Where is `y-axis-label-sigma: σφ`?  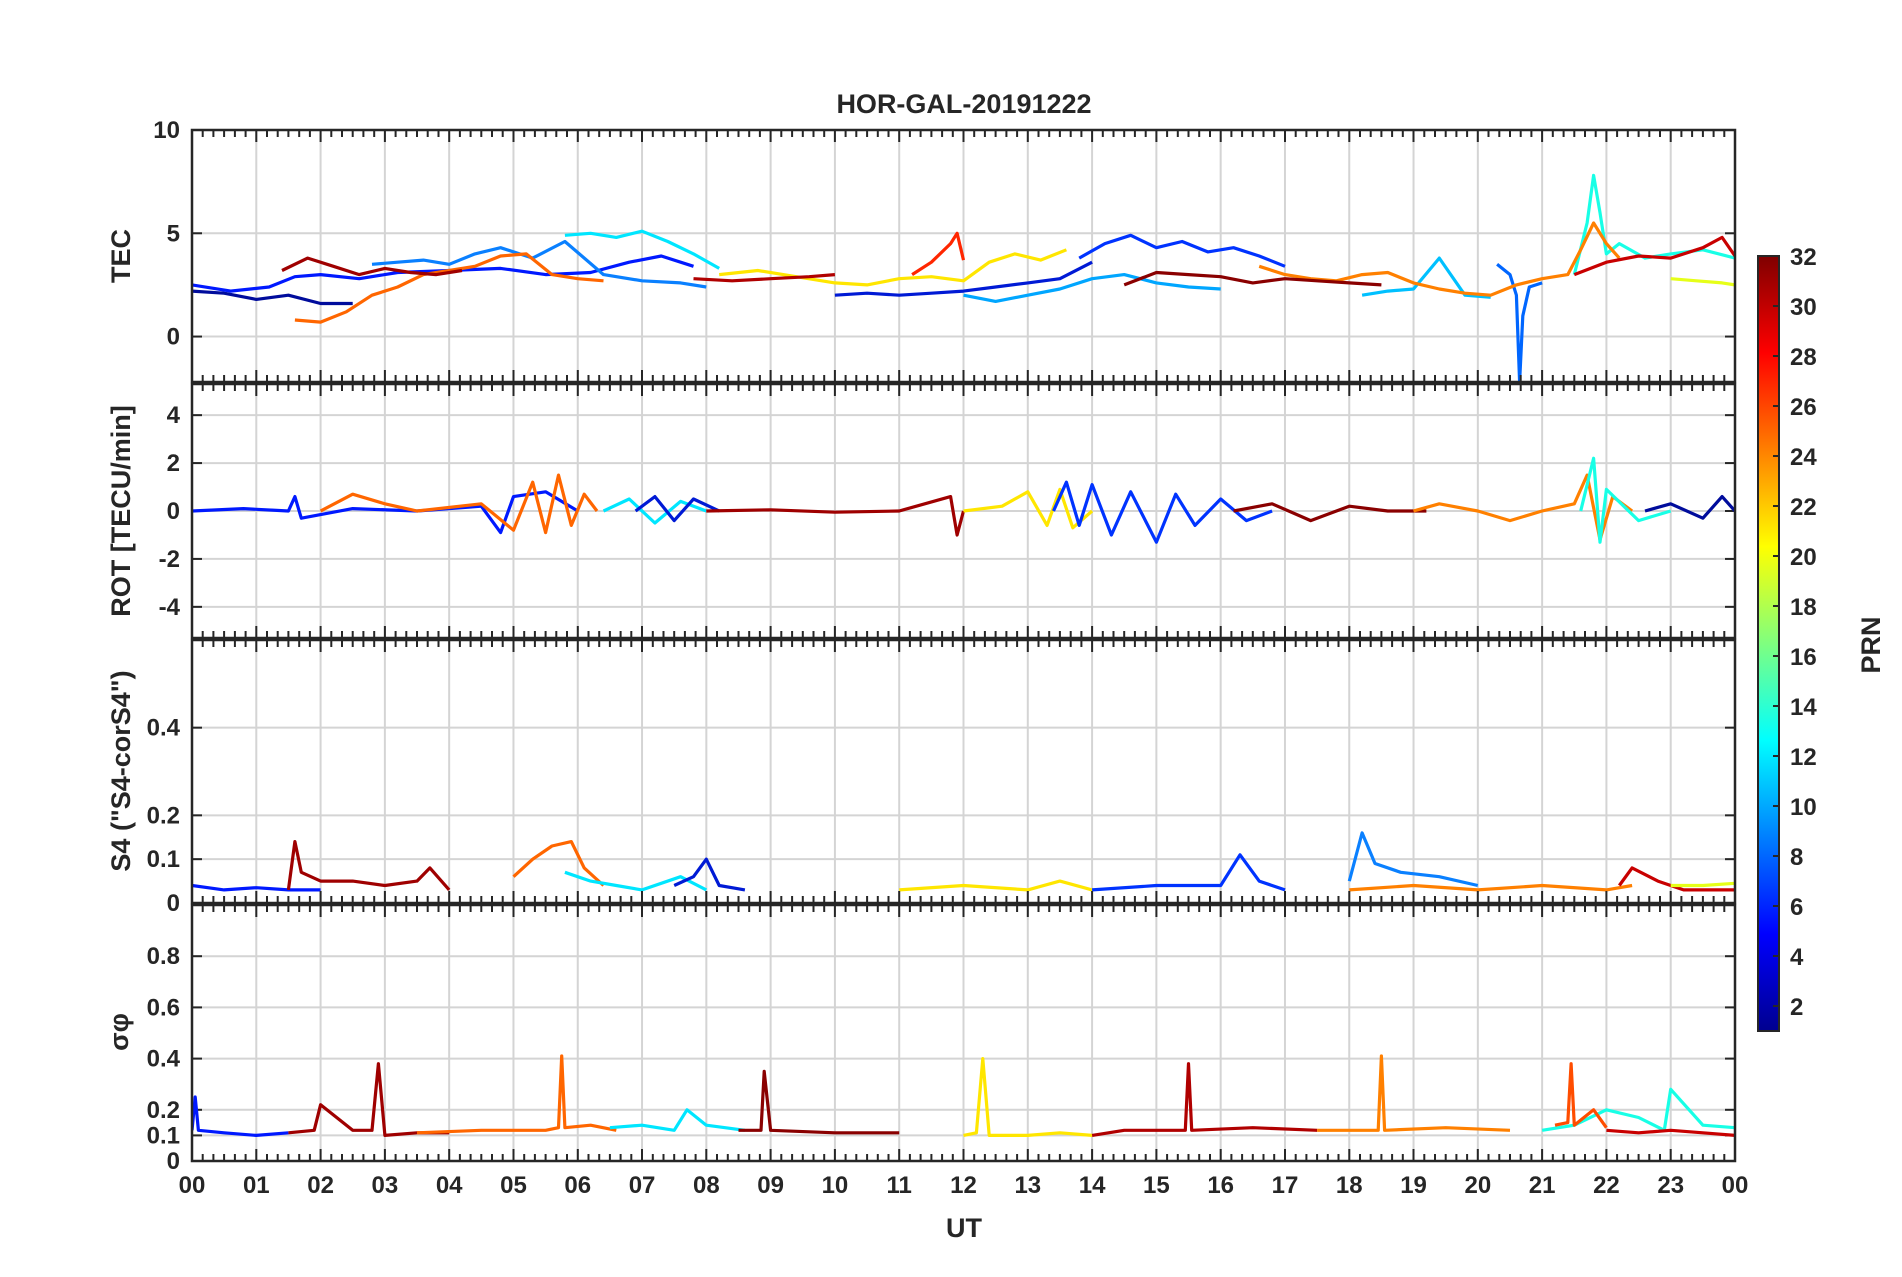 y-axis-label-sigma: σφ is located at coordinates (119, 1032).